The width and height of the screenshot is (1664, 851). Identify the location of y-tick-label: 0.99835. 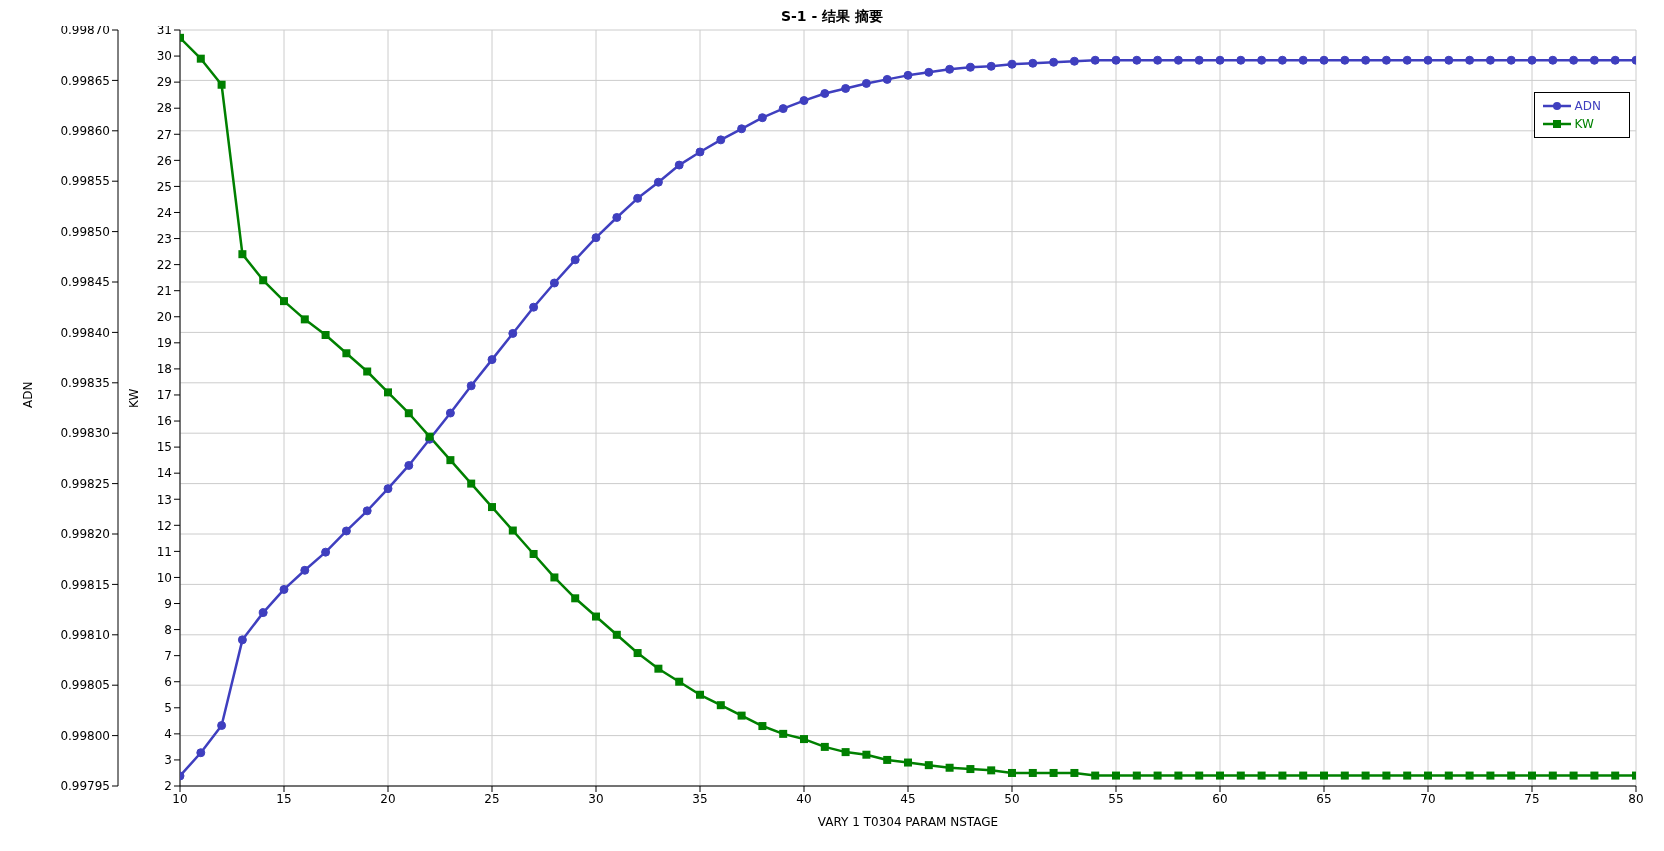
(85, 383).